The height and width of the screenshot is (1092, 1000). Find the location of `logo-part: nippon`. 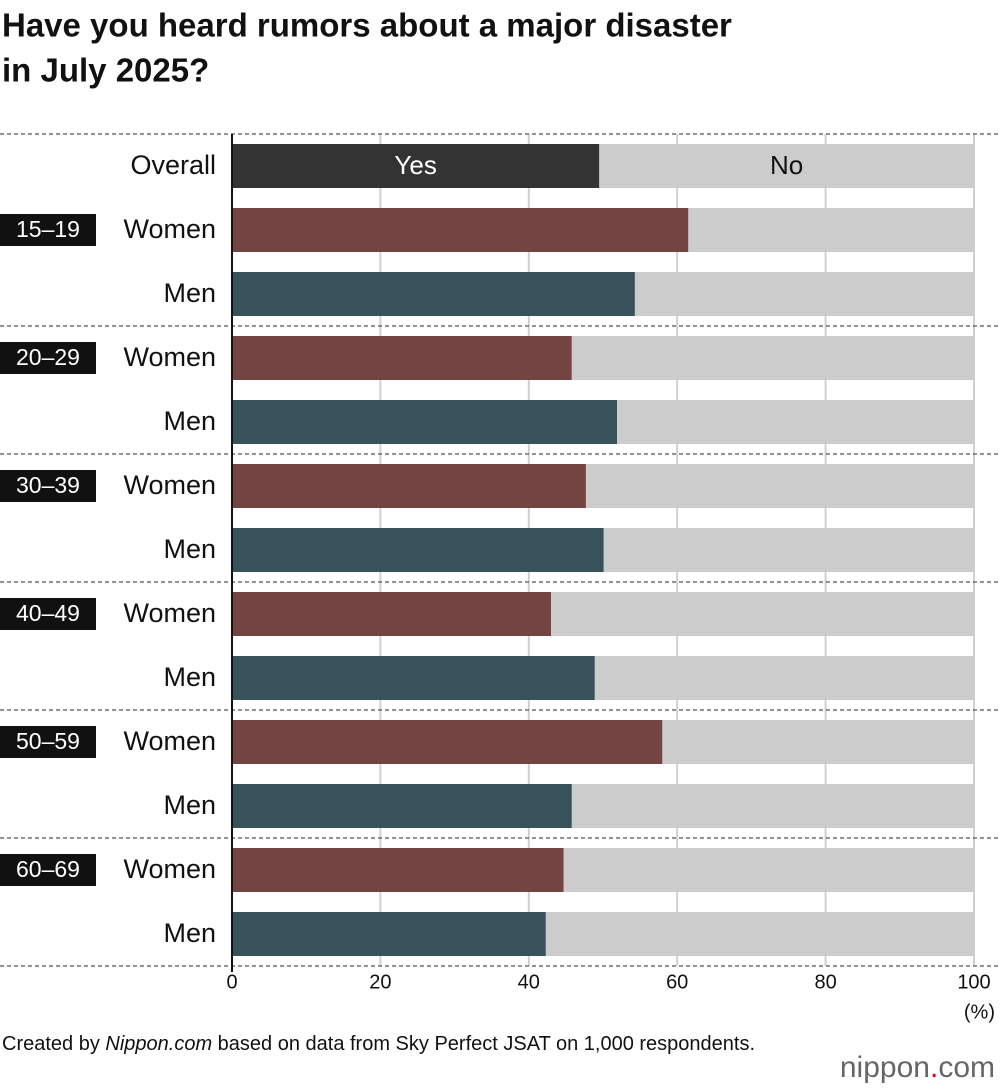

logo-part: nippon is located at coordinates (885, 1067).